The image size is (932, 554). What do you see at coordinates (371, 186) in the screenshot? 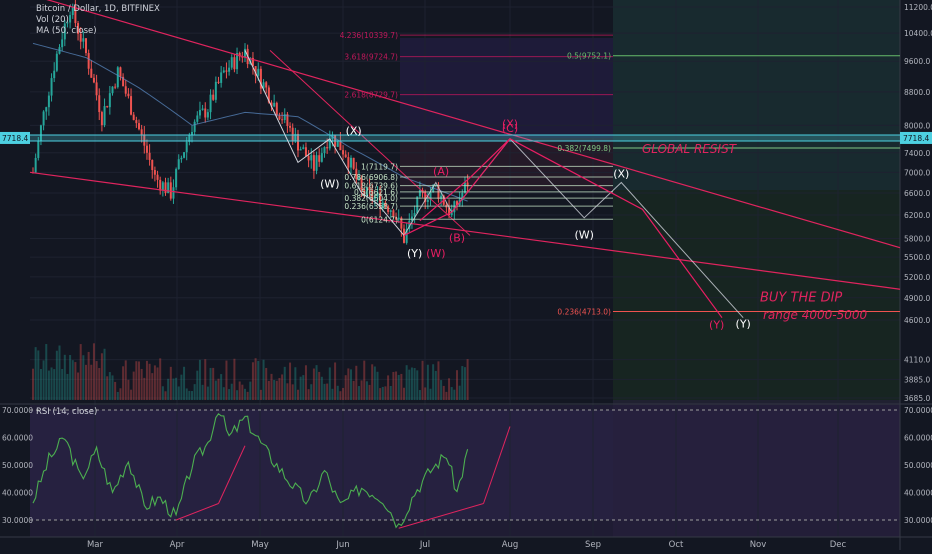
I see `fib-level-label: 0.618(6739.6)` at bounding box center [371, 186].